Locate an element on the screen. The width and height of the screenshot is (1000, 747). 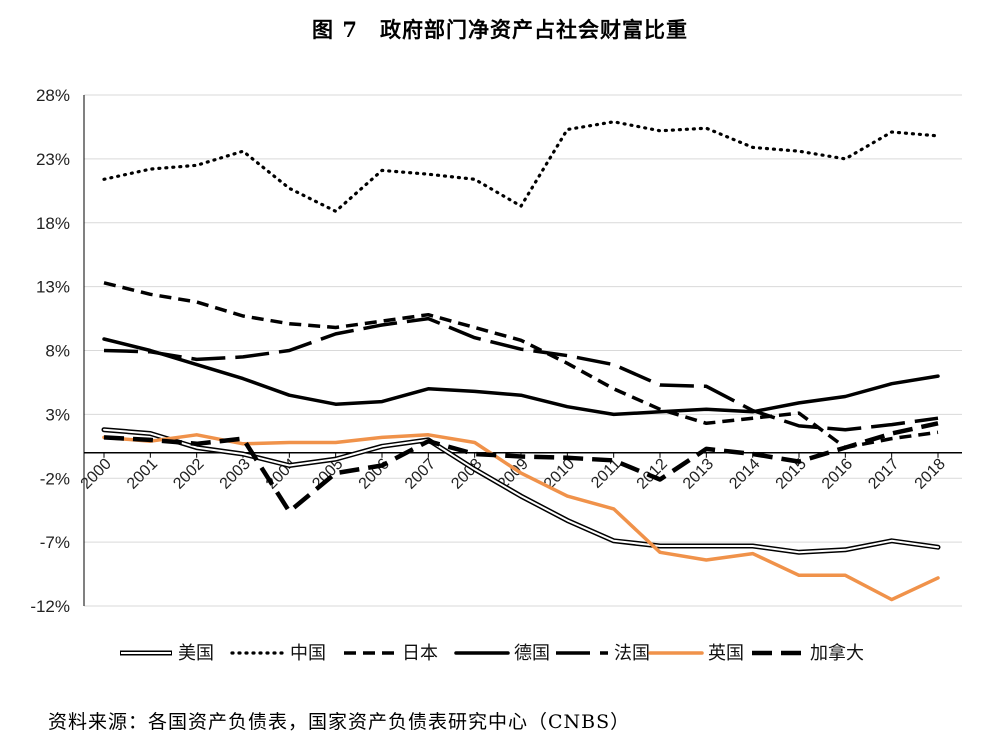
legend-item: 美国 is located at coordinates (167, 653).